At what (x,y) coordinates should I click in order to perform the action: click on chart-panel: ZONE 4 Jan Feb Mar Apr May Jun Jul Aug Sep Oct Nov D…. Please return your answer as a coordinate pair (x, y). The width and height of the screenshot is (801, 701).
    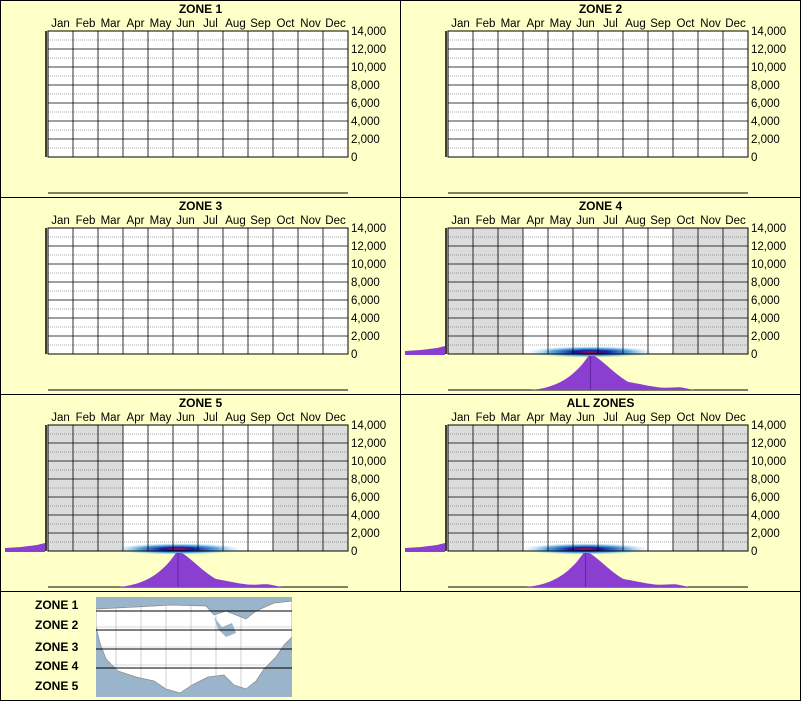
    Looking at the image, I should click on (600, 296).